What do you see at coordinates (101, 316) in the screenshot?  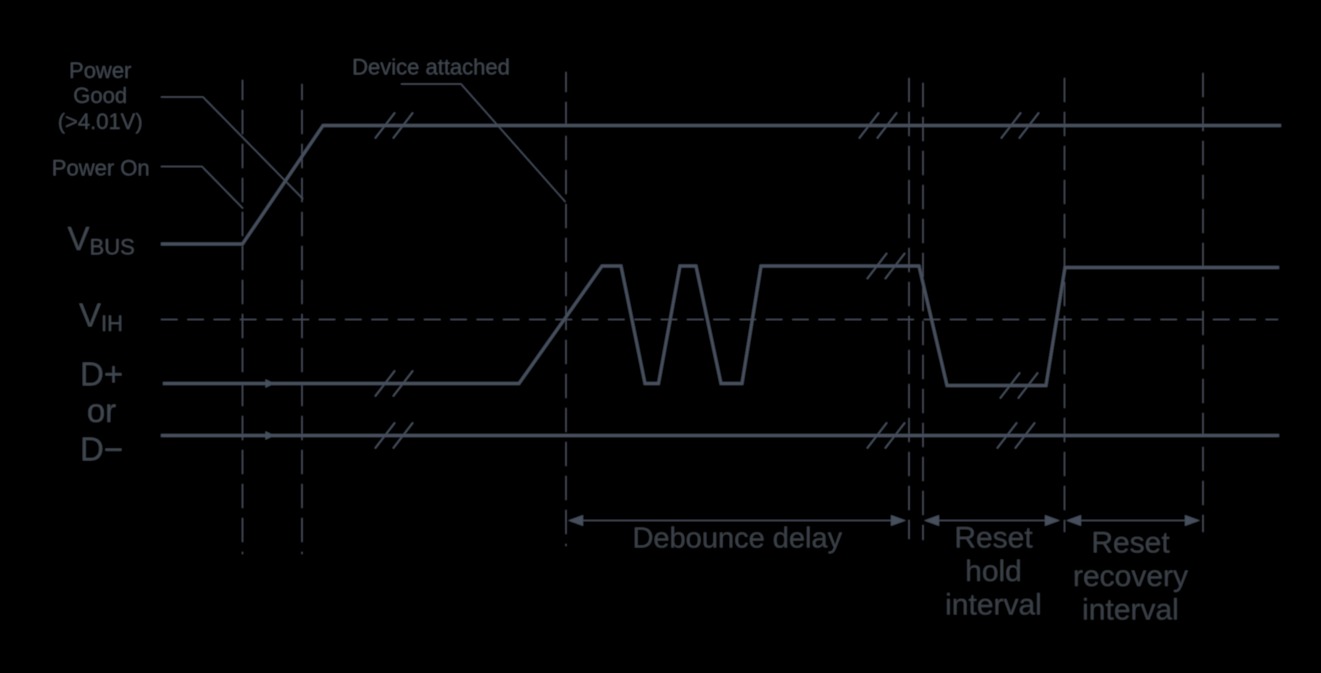 I see `svg-text: VIH` at bounding box center [101, 316].